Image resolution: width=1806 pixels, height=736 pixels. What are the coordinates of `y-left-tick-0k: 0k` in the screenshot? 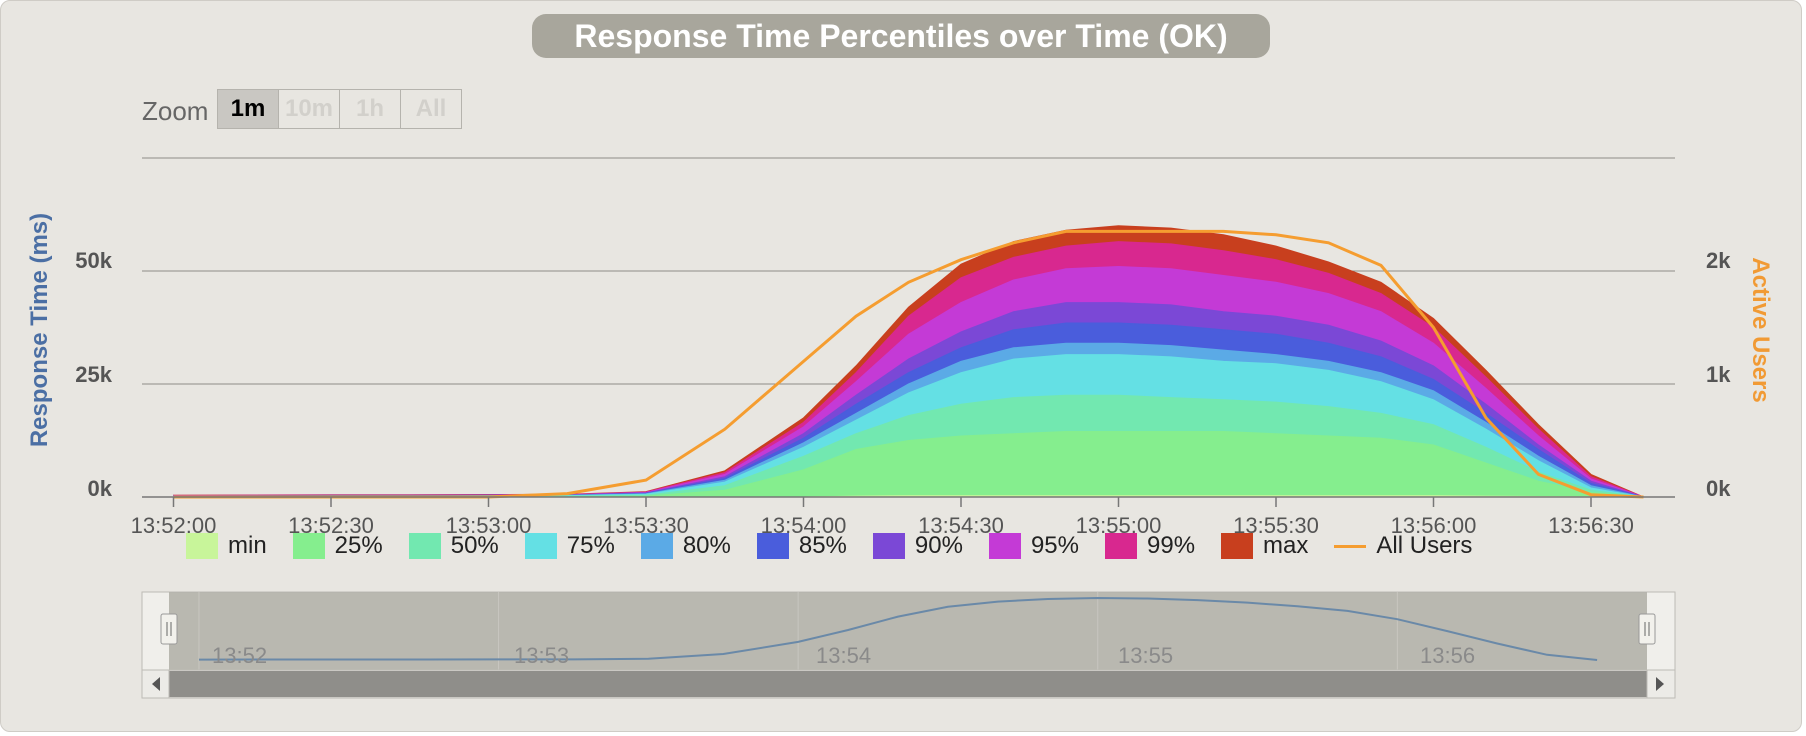 It's located at (100, 488).